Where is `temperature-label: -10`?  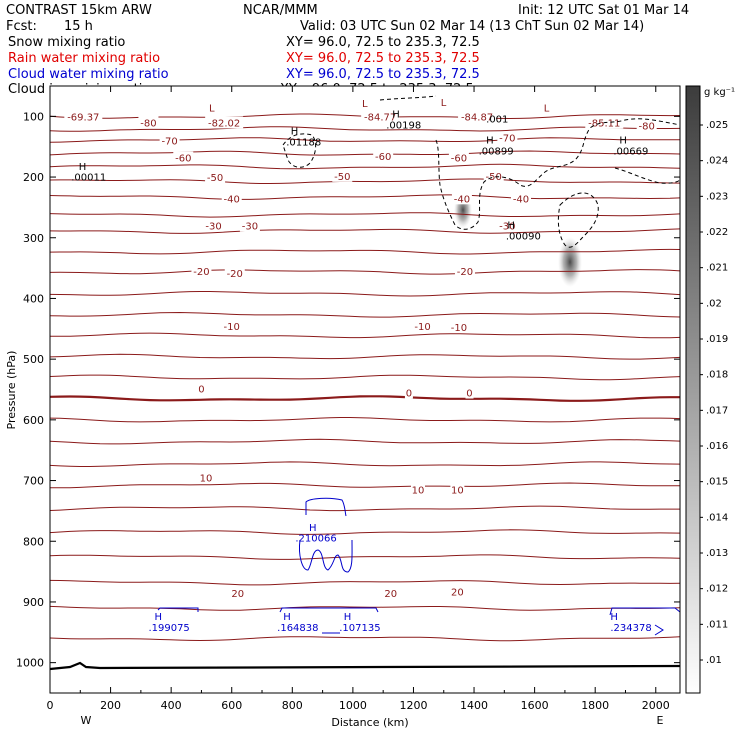
temperature-label: -10 is located at coordinates (459, 328).